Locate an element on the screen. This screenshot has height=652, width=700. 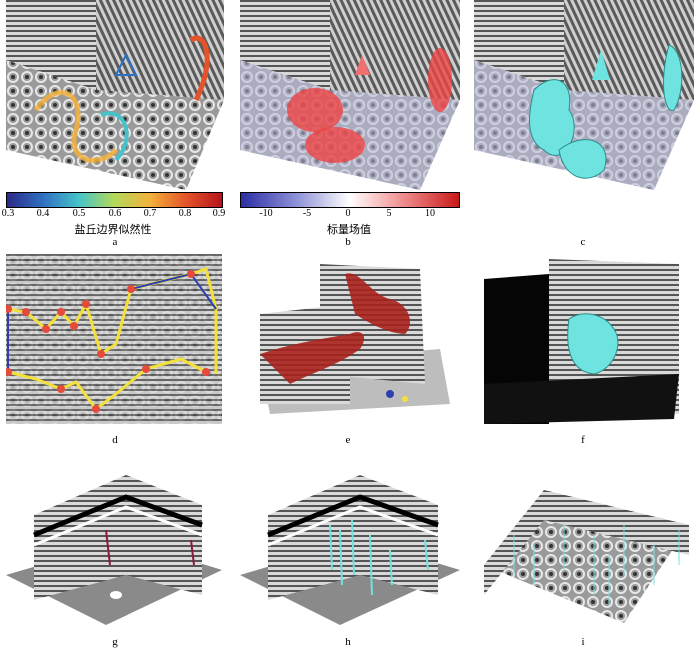
panel-label-b: b is located at coordinates (348, 242).